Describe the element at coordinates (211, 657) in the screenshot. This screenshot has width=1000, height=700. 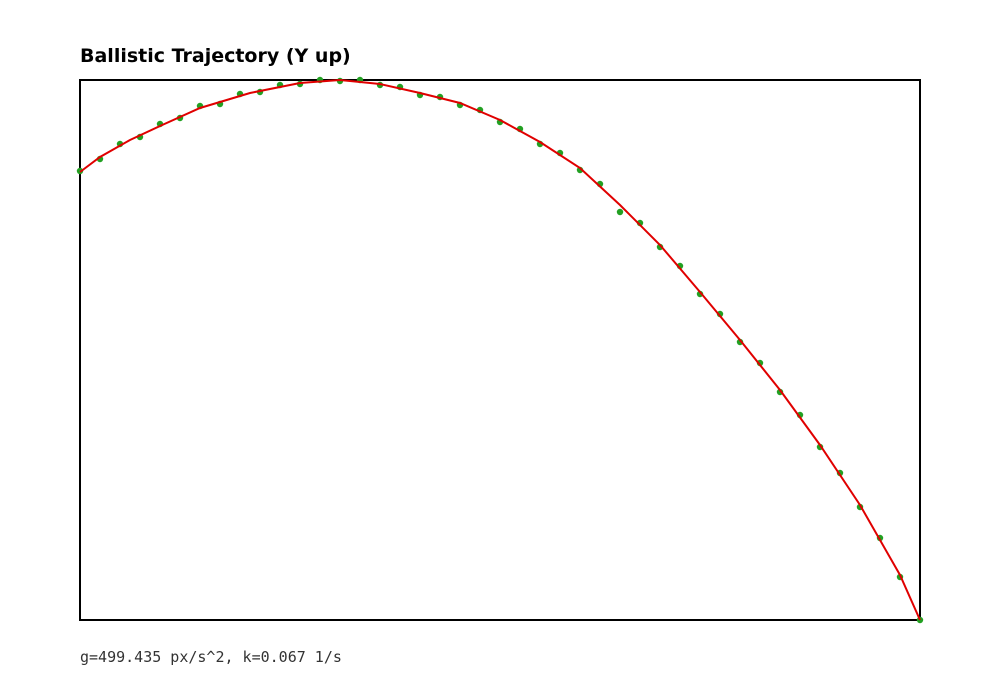
I see `fit-annotation: g=499.435 px/s^2, k=0.067 1/s` at that location.